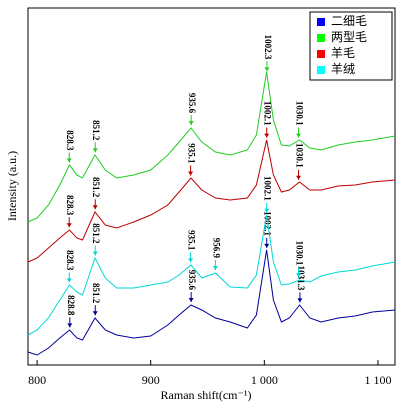 The image size is (412, 404). I want to click on x-tick-label: 800, so click(37, 380).